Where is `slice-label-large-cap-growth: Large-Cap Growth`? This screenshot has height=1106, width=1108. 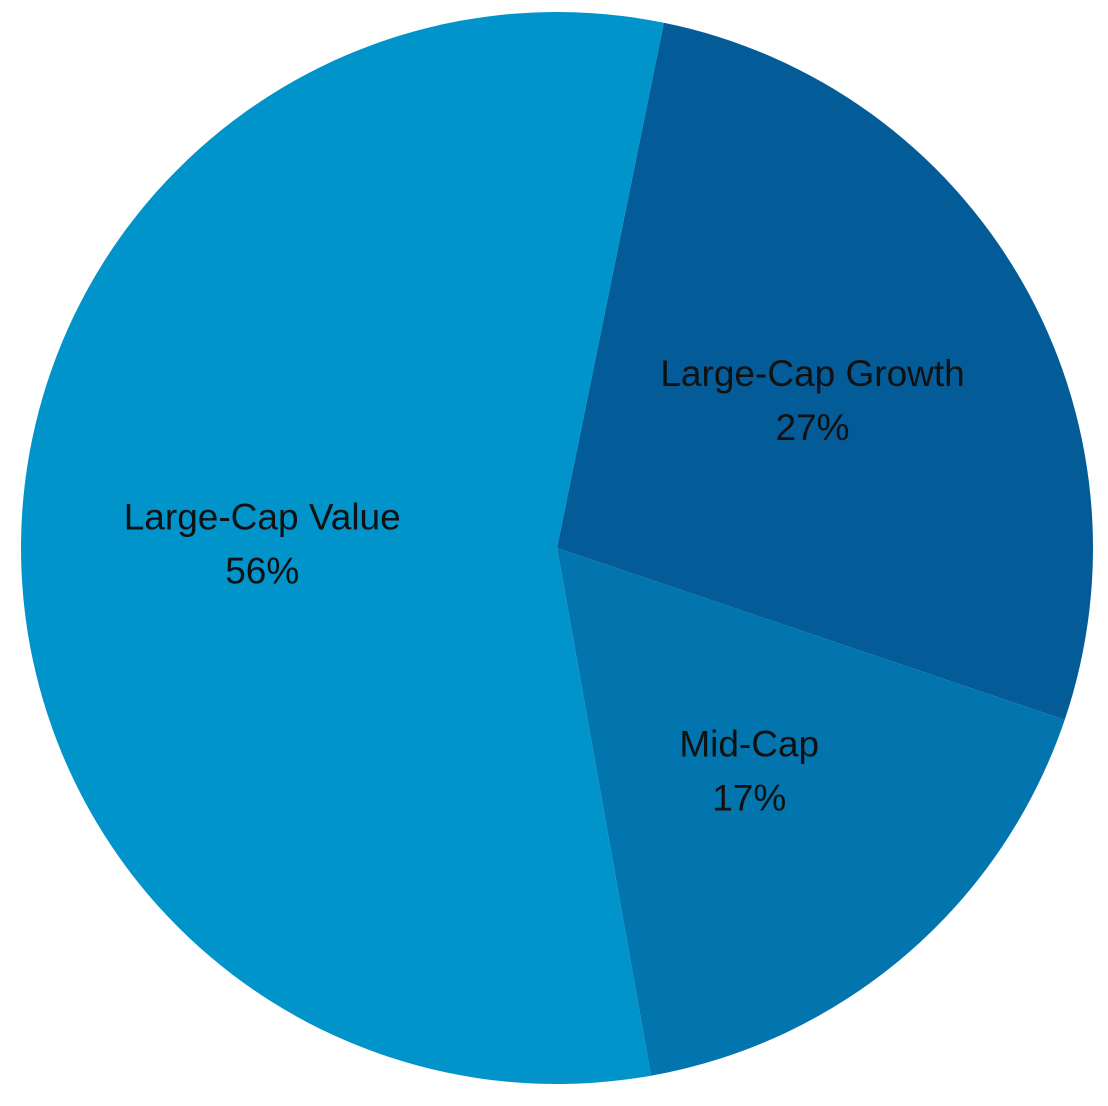
slice-label-large-cap-growth: Large-Cap Growth is located at coordinates (812, 373).